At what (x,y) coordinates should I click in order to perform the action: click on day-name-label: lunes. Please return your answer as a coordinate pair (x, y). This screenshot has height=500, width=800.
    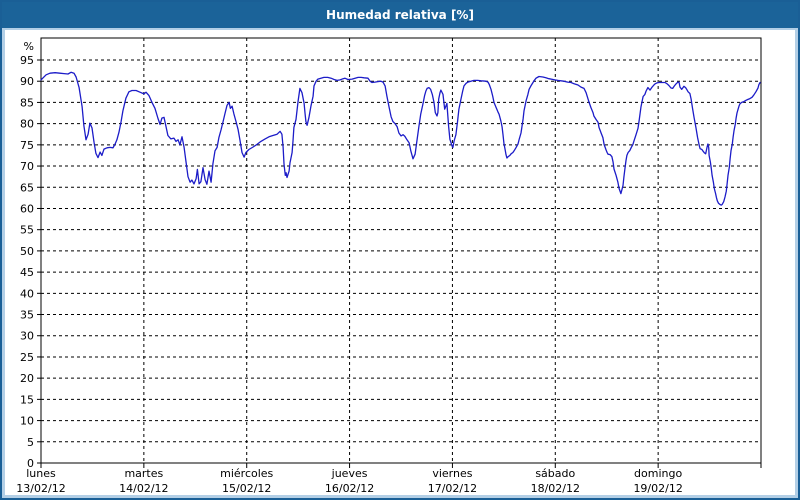
    Looking at the image, I should click on (41, 473).